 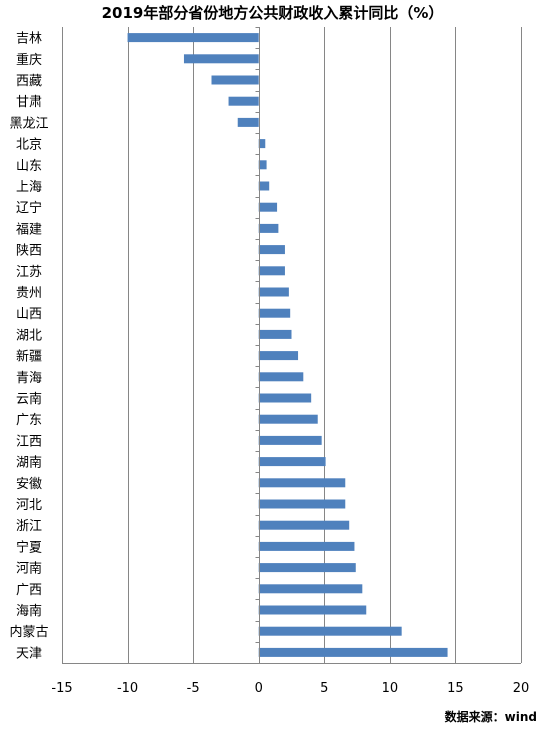 I want to click on category-label: 浙江, so click(x=29, y=526).